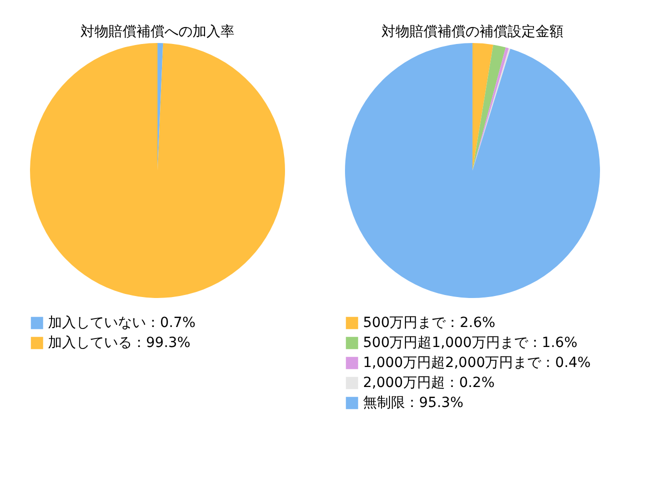  What do you see at coordinates (470, 343) in the screenshot?
I see `legend-label: 500万円超1,000万円まで：1.6%` at bounding box center [470, 343].